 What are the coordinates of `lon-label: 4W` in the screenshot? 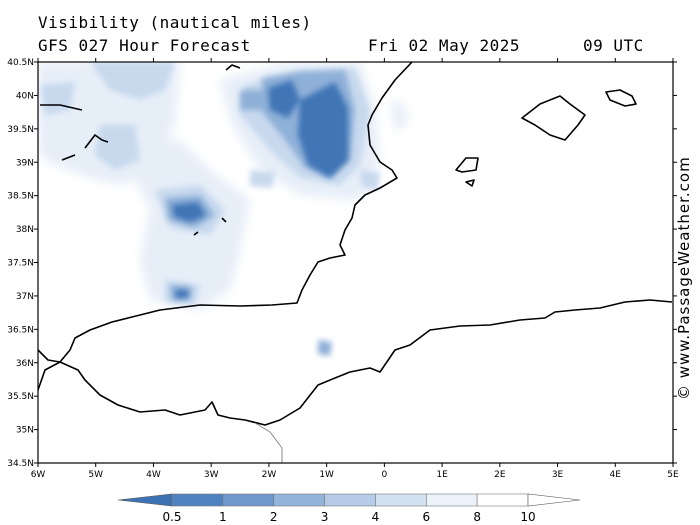 It's located at (153, 475).